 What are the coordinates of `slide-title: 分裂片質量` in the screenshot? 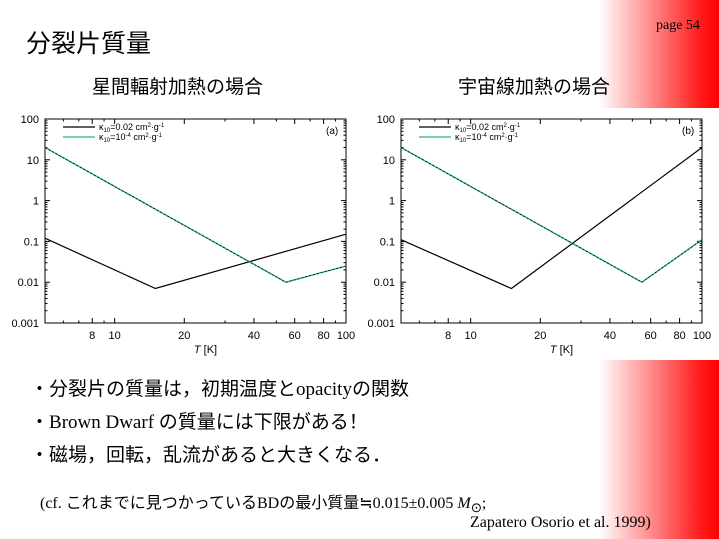 It's located at (89, 43).